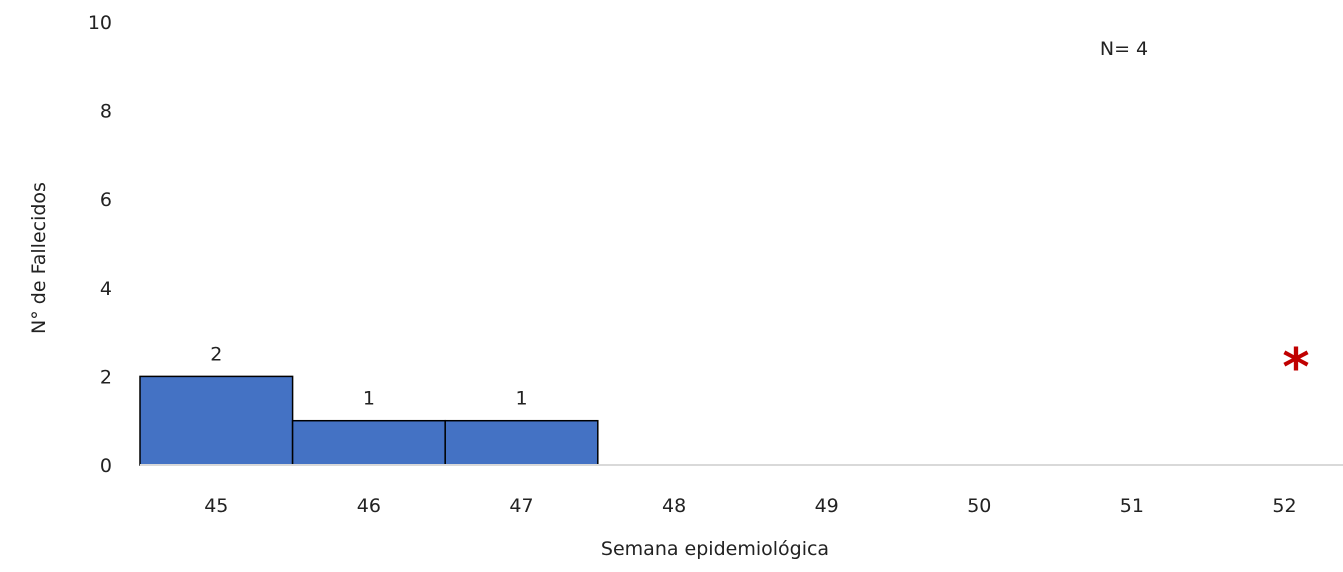 This screenshot has width=1343, height=572. What do you see at coordinates (216, 506) in the screenshot?
I see `x-tick-label: 45` at bounding box center [216, 506].